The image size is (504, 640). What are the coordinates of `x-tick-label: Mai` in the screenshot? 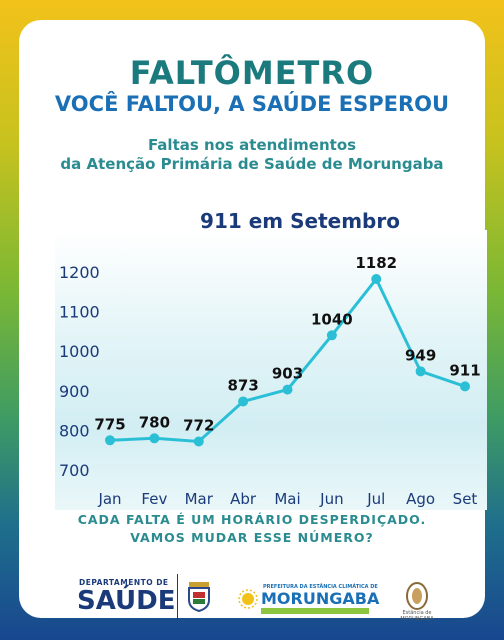 It's located at (287, 499).